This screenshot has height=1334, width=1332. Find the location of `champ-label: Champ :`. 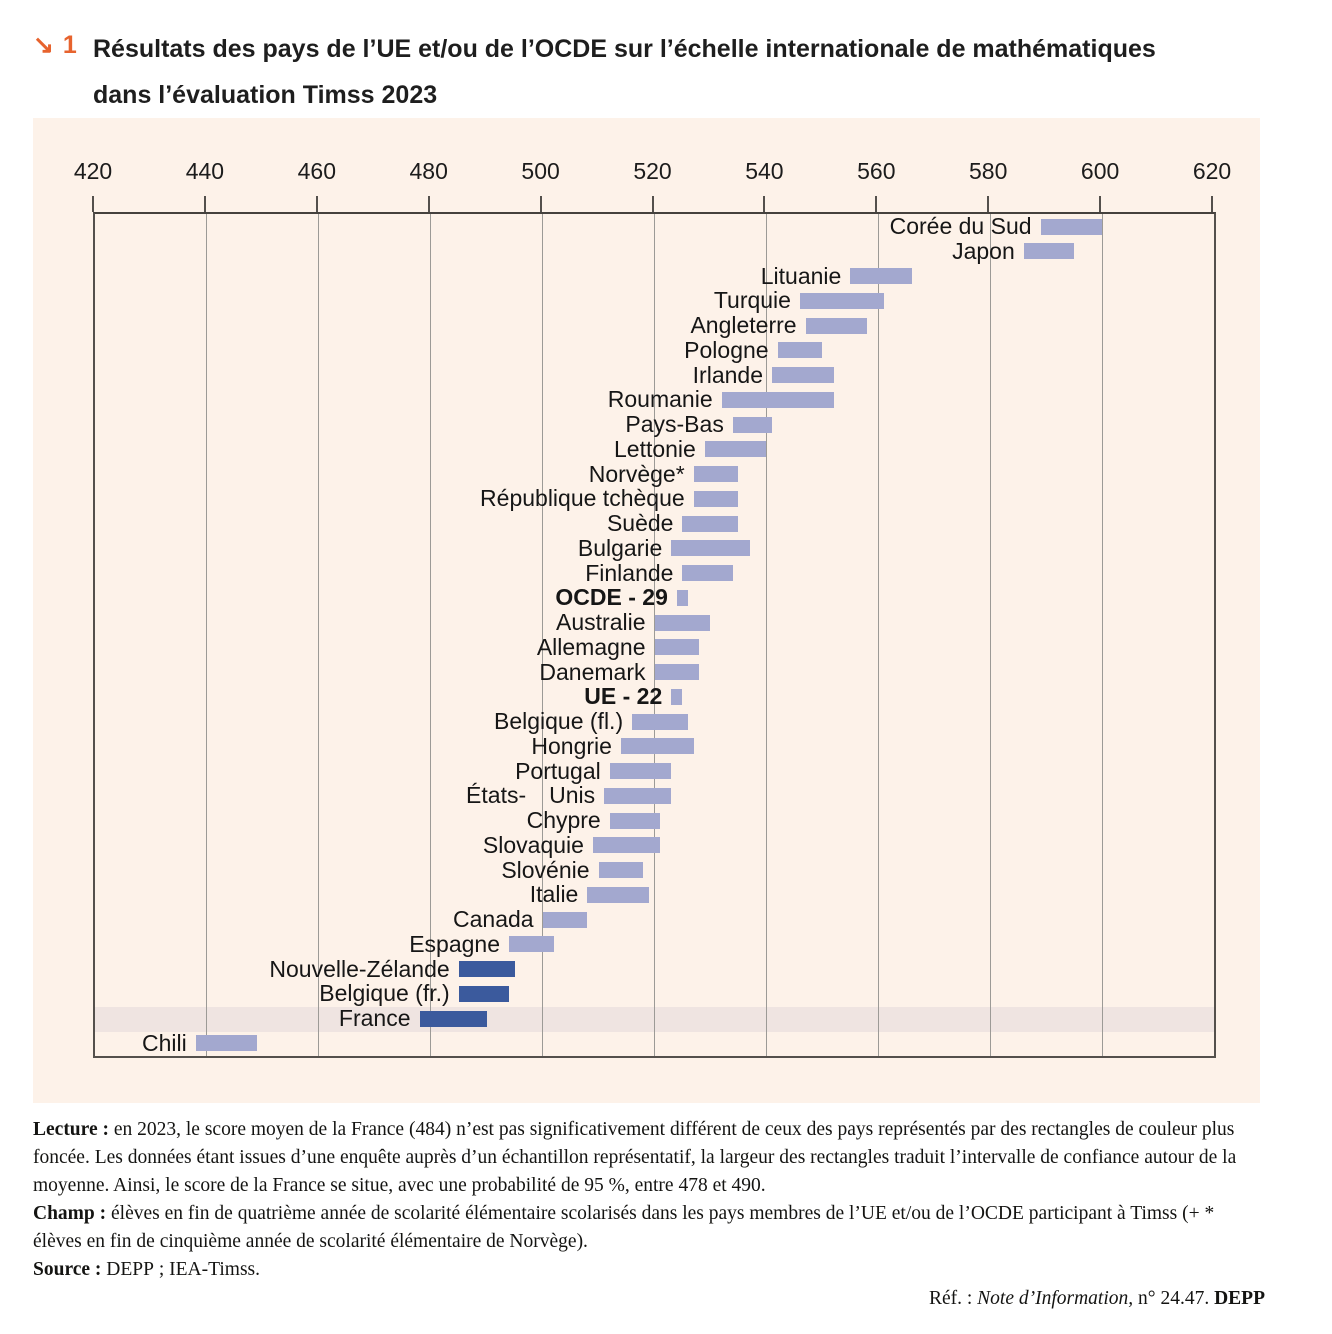

champ-label: Champ : is located at coordinates (70, 1213).